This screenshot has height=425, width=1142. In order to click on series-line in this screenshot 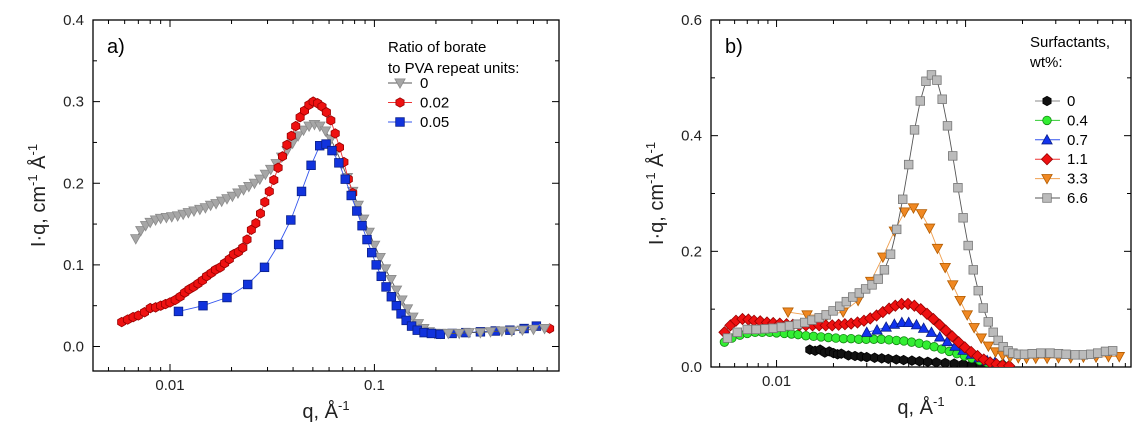, I will do `click(496, 331)`.